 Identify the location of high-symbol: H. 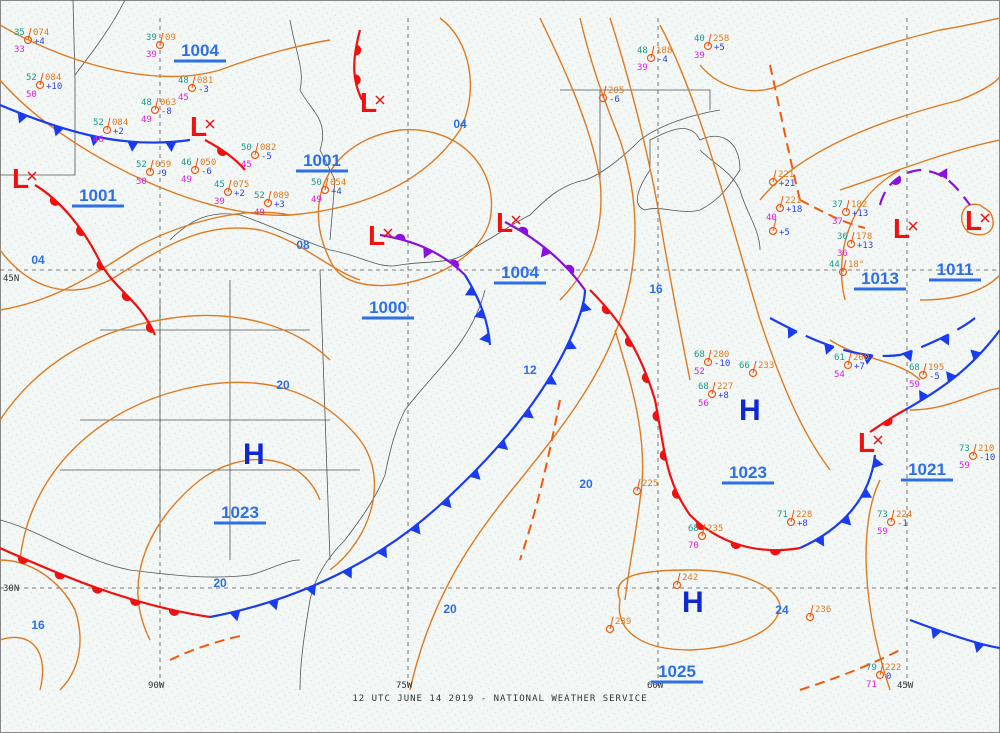
(693, 602).